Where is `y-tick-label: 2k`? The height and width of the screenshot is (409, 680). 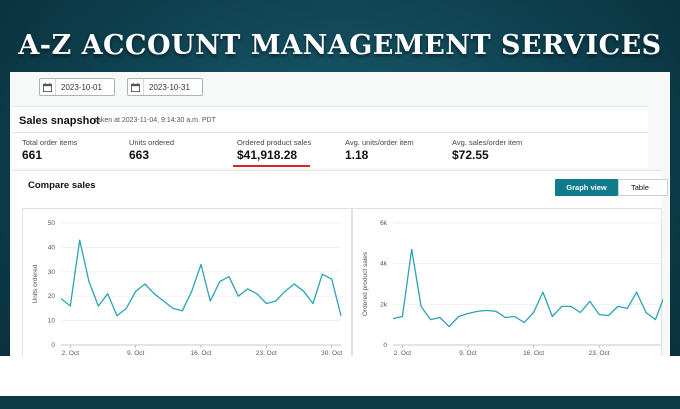
y-tick-label: 2k is located at coordinates (384, 304).